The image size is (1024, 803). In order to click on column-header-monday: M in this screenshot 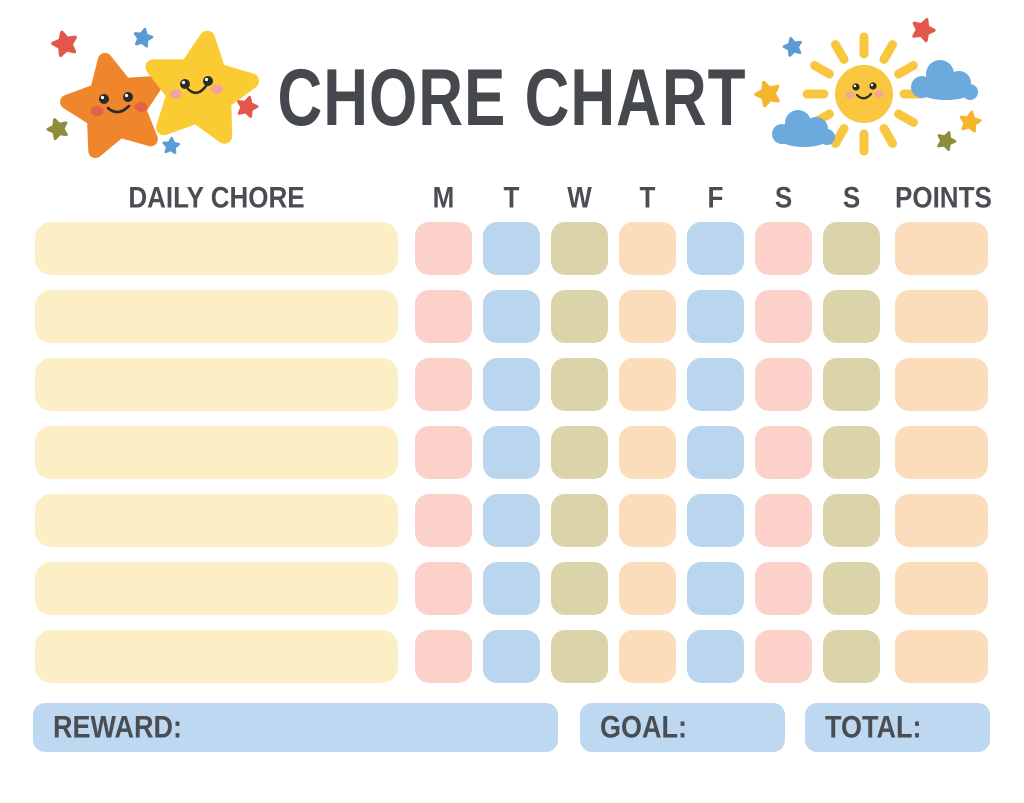, I will do `click(443, 197)`.